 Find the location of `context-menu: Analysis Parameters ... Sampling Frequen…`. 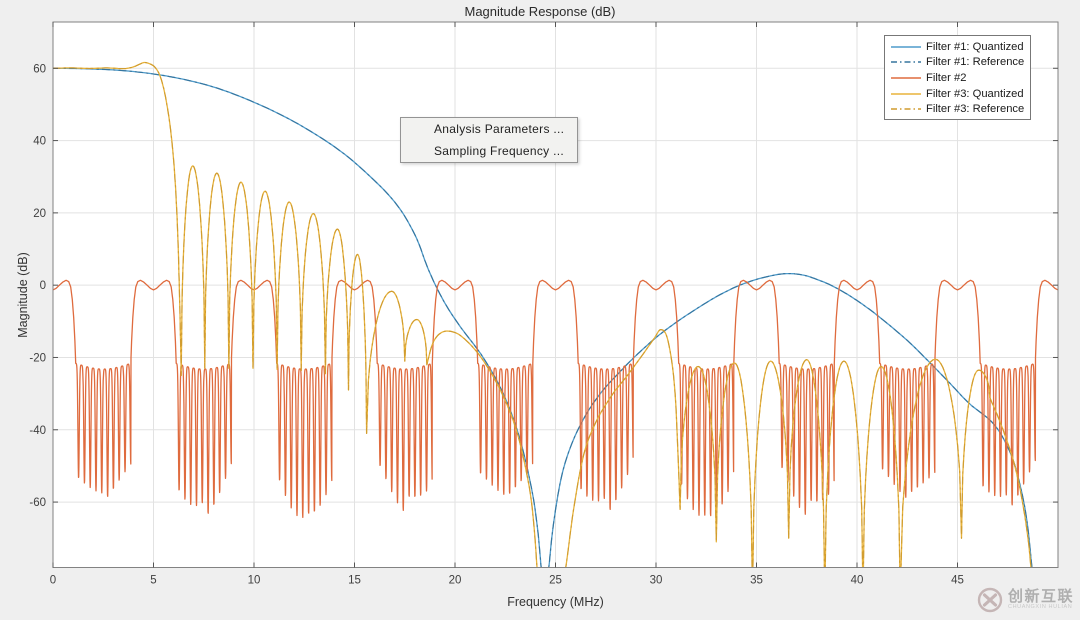

context-menu: Analysis Parameters ... Sampling Frequen… is located at coordinates (489, 140).